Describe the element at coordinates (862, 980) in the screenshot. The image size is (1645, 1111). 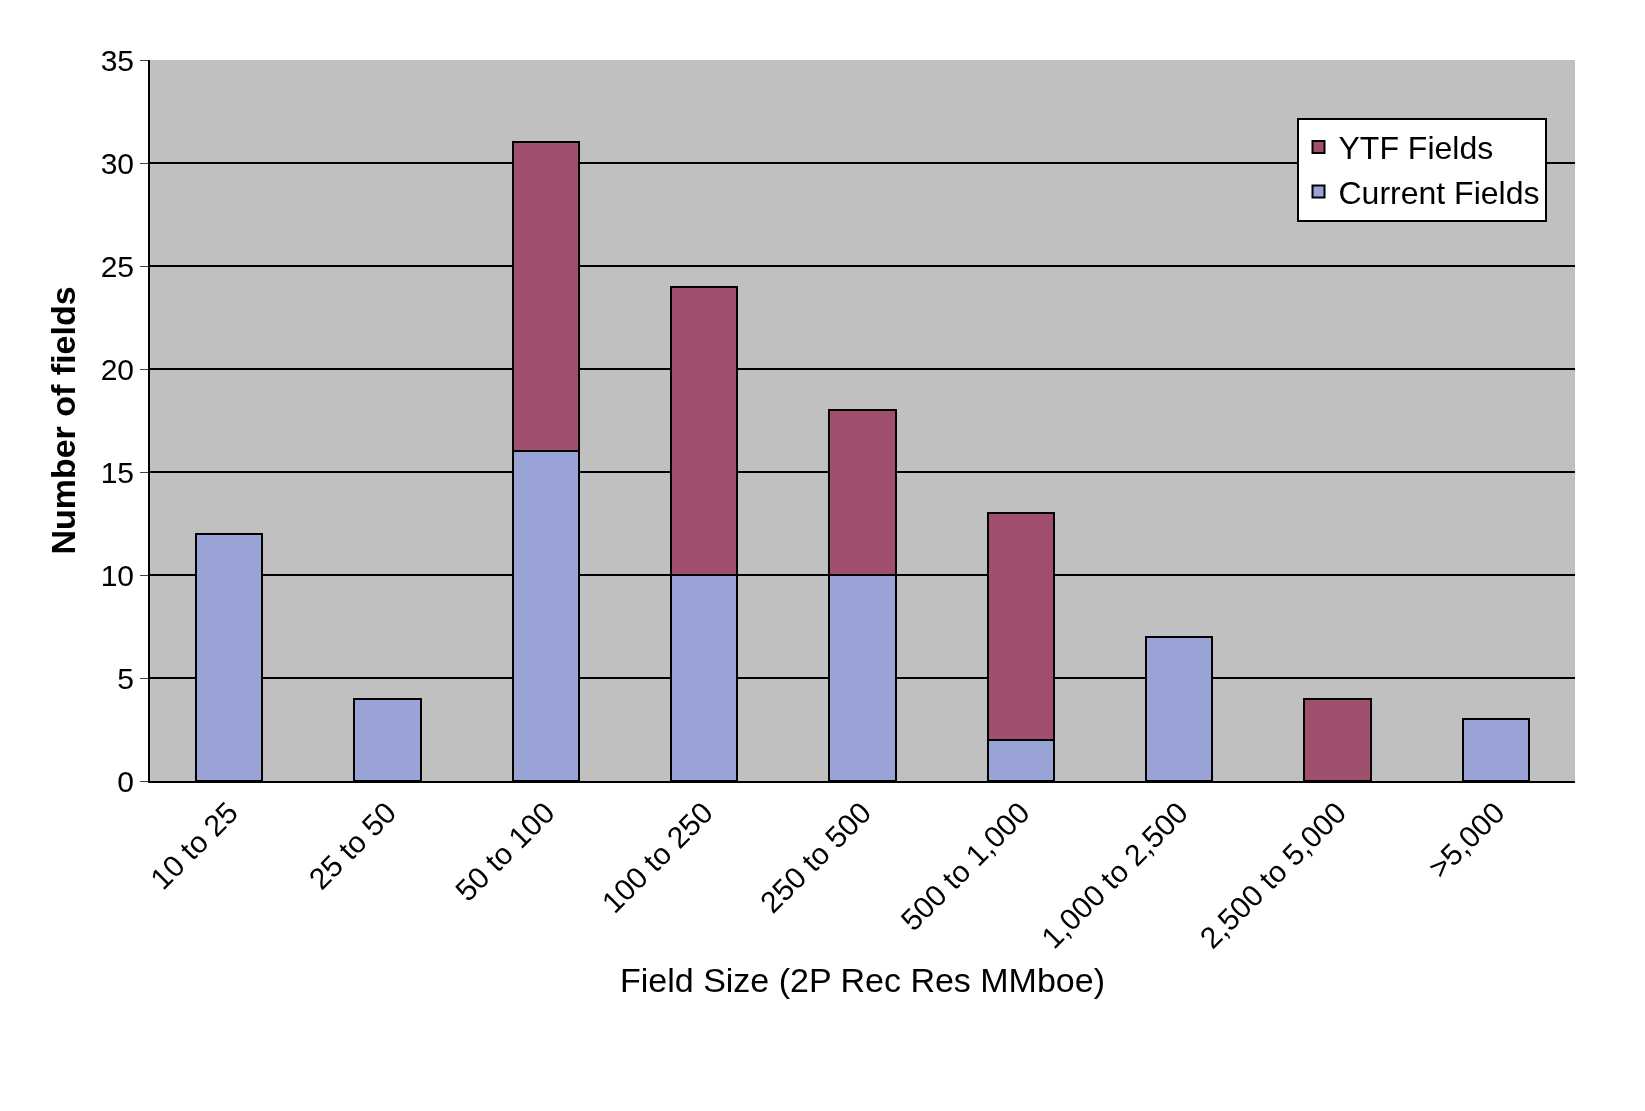
I see `x-axis-title: Field Size (2P Rec Res MMboe)` at that location.